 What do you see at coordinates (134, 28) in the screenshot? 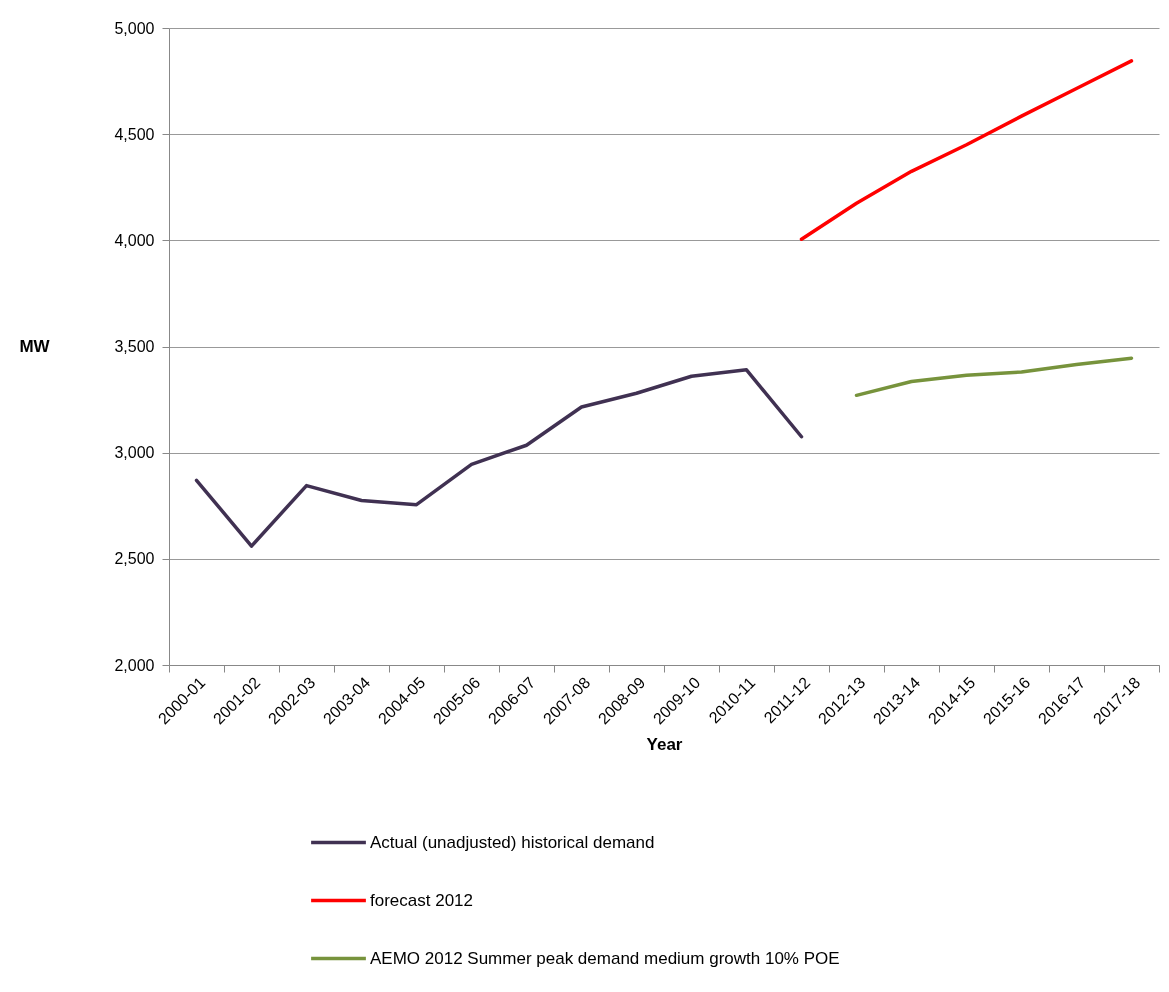
I see `y-tick-label: 5,000` at bounding box center [134, 28].